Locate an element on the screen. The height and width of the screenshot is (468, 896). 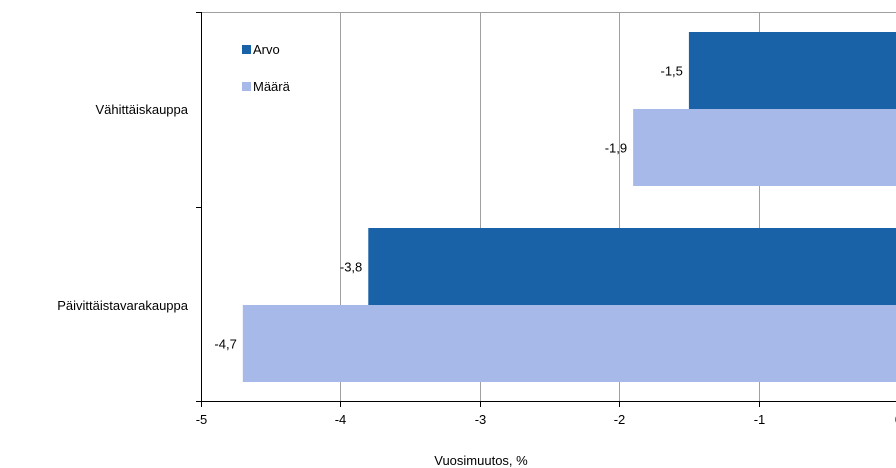
data-label: -4,7 is located at coordinates (225, 344).